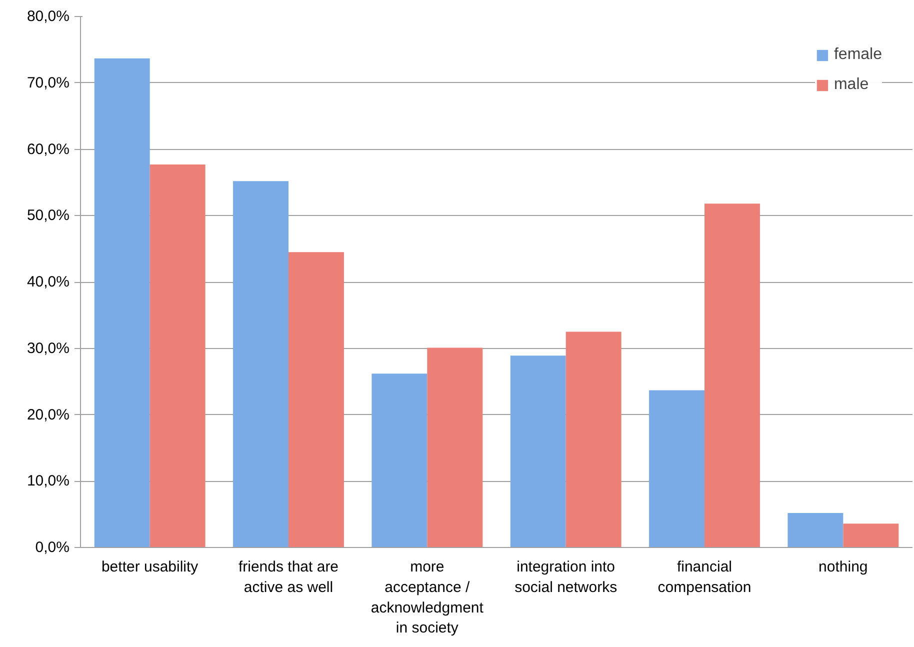 The height and width of the screenshot is (647, 914). I want to click on y-tick-label: 40,0%, so click(48, 282).